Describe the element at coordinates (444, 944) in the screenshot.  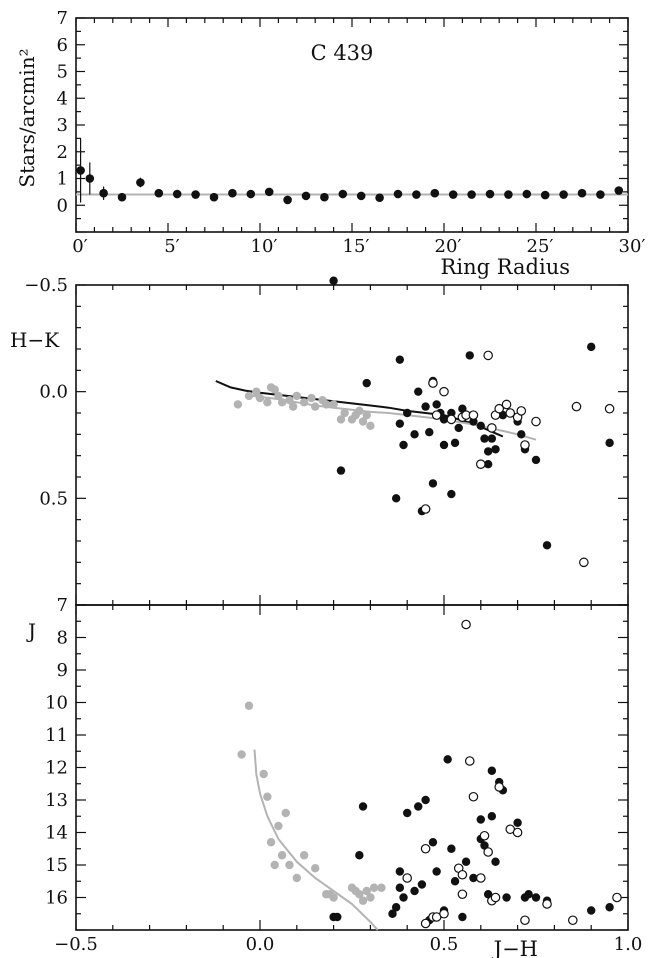
I see `cmd-x-tick-label: 0.5` at that location.